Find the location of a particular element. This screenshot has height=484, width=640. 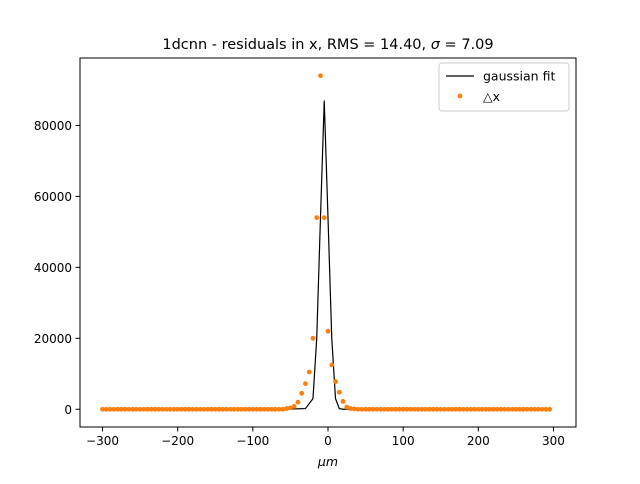

x-tick-label: 0 is located at coordinates (328, 441).